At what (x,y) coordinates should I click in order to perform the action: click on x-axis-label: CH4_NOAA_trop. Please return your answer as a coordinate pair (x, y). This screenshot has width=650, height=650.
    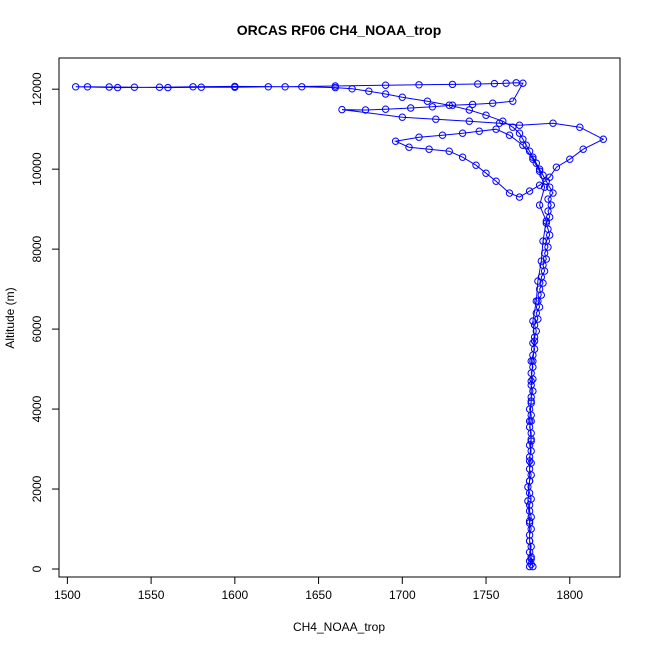
    Looking at the image, I should click on (339, 627).